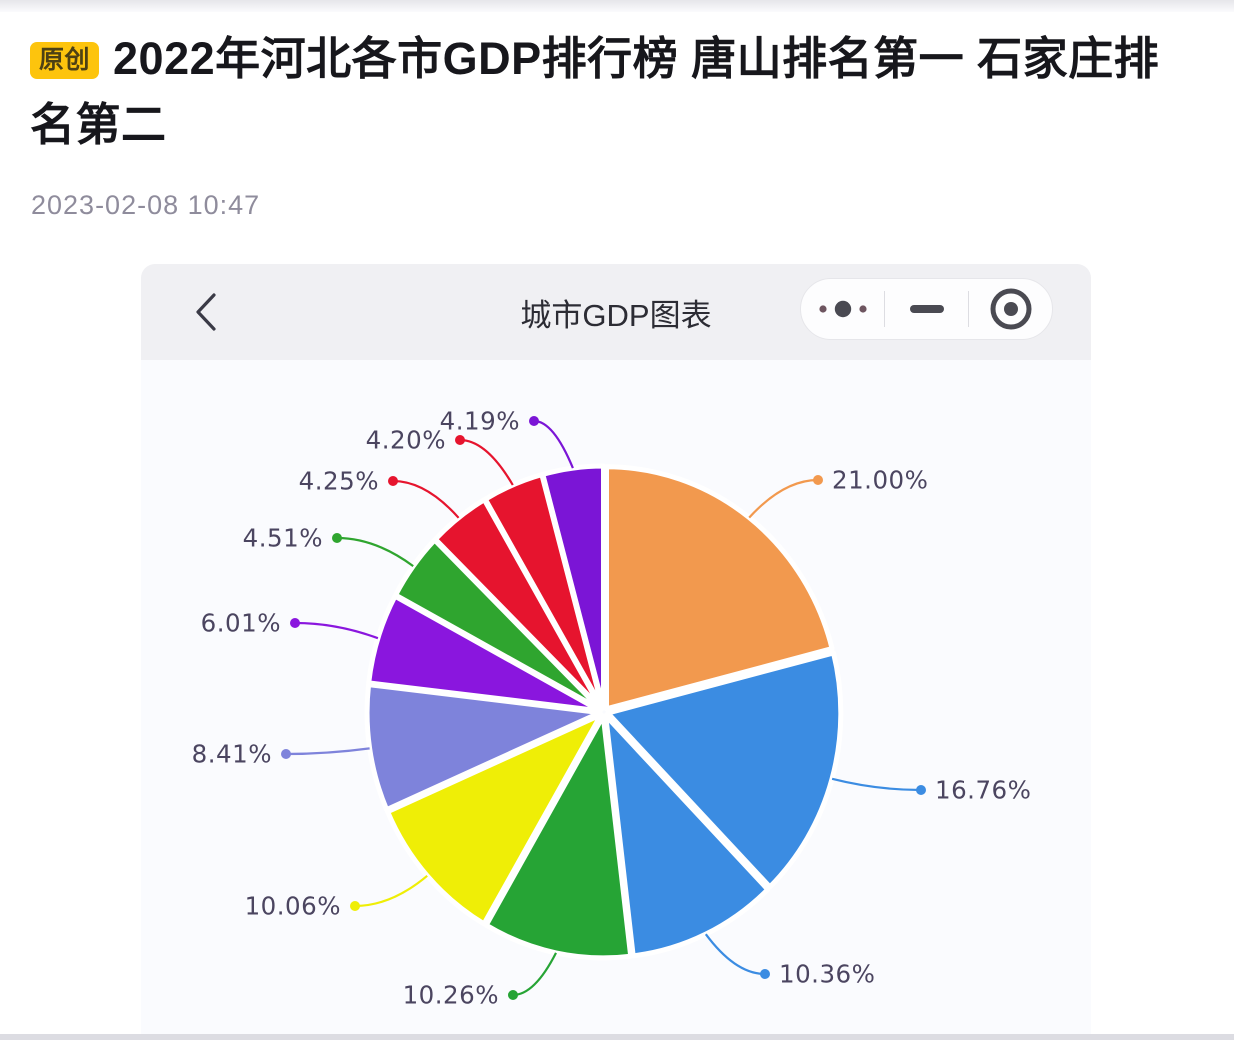 This screenshot has width=1234, height=1045. Describe the element at coordinates (146, 205) in the screenshot. I see `article-date: 2023-02-08 10:47` at that location.